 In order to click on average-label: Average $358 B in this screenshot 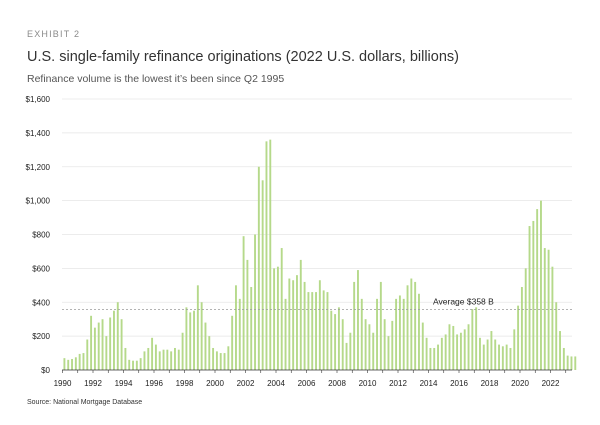, I will do `click(463, 301)`.